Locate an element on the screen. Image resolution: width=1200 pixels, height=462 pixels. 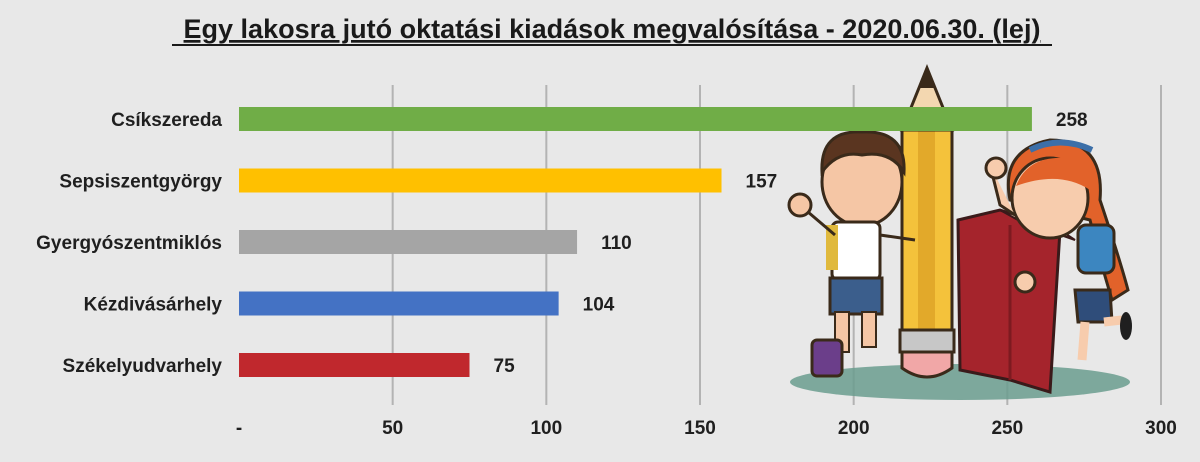
category-label: Sepsiszentgyörgy is located at coordinates (140, 182).